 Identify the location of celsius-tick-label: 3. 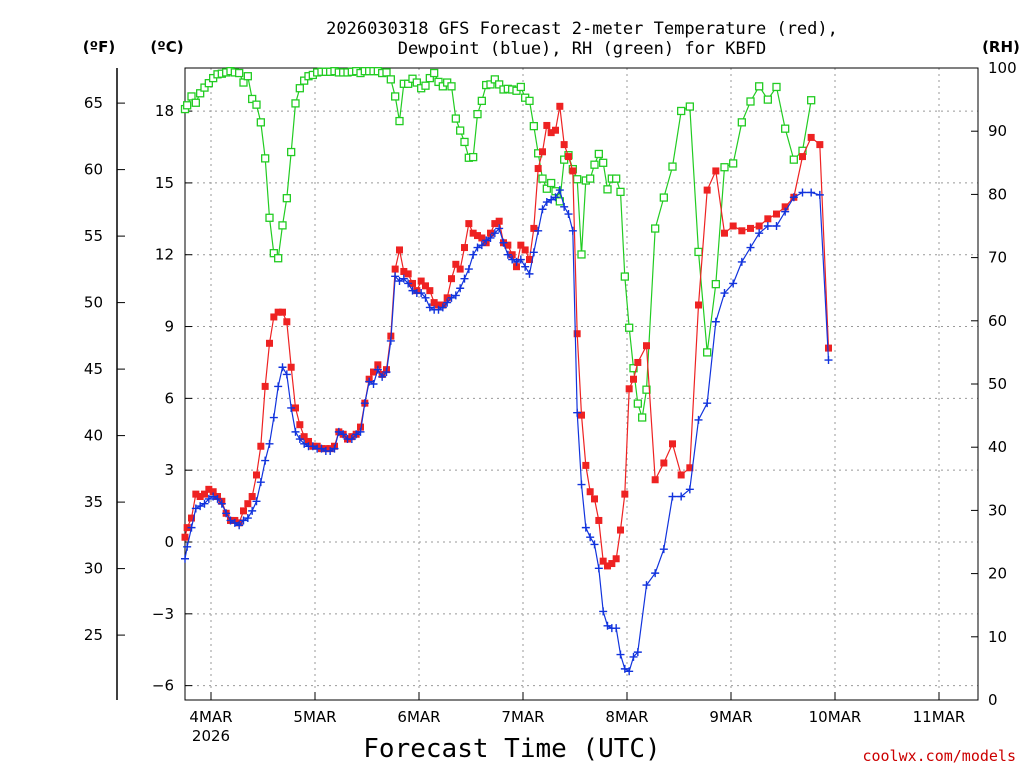
(169, 470).